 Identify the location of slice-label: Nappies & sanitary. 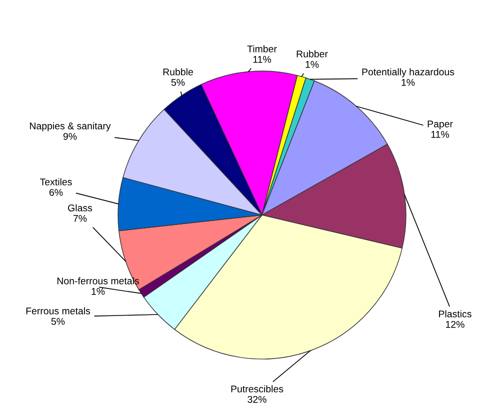
(70, 127).